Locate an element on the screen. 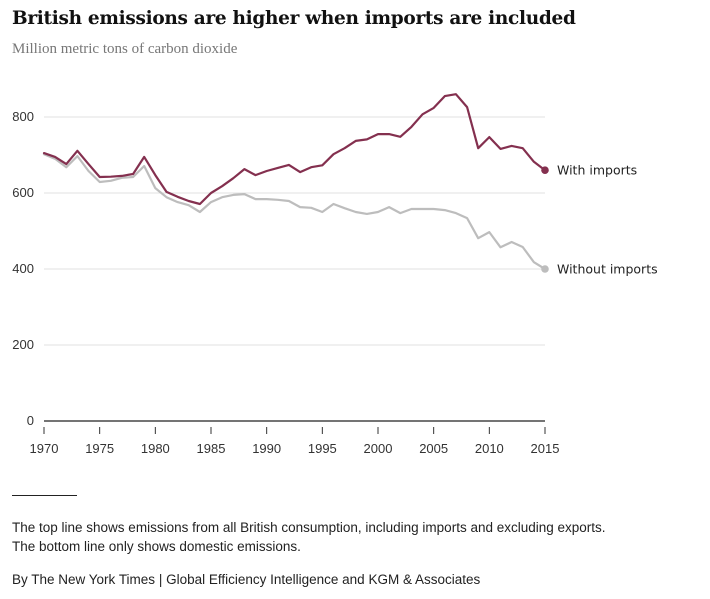 The height and width of the screenshot is (599, 710). series-endpoint-without-imports is located at coordinates (545, 269).